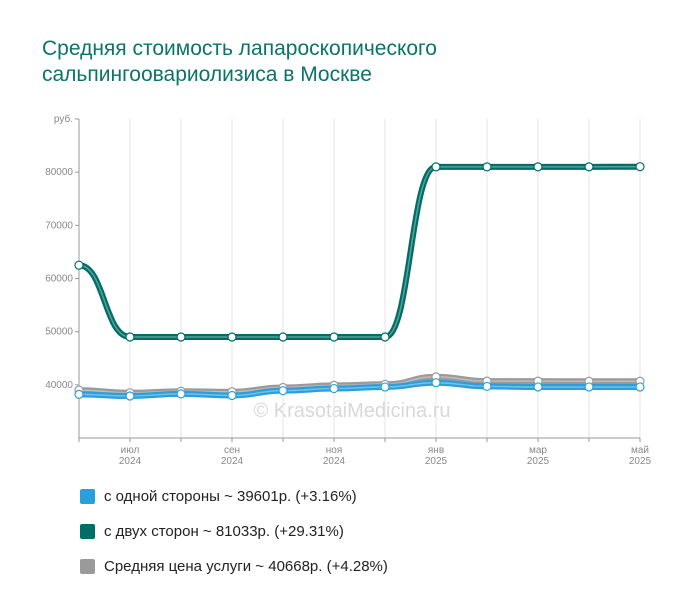  Describe the element at coordinates (436, 450) in the screenshot. I see `x-tick-label-part: янв` at that location.